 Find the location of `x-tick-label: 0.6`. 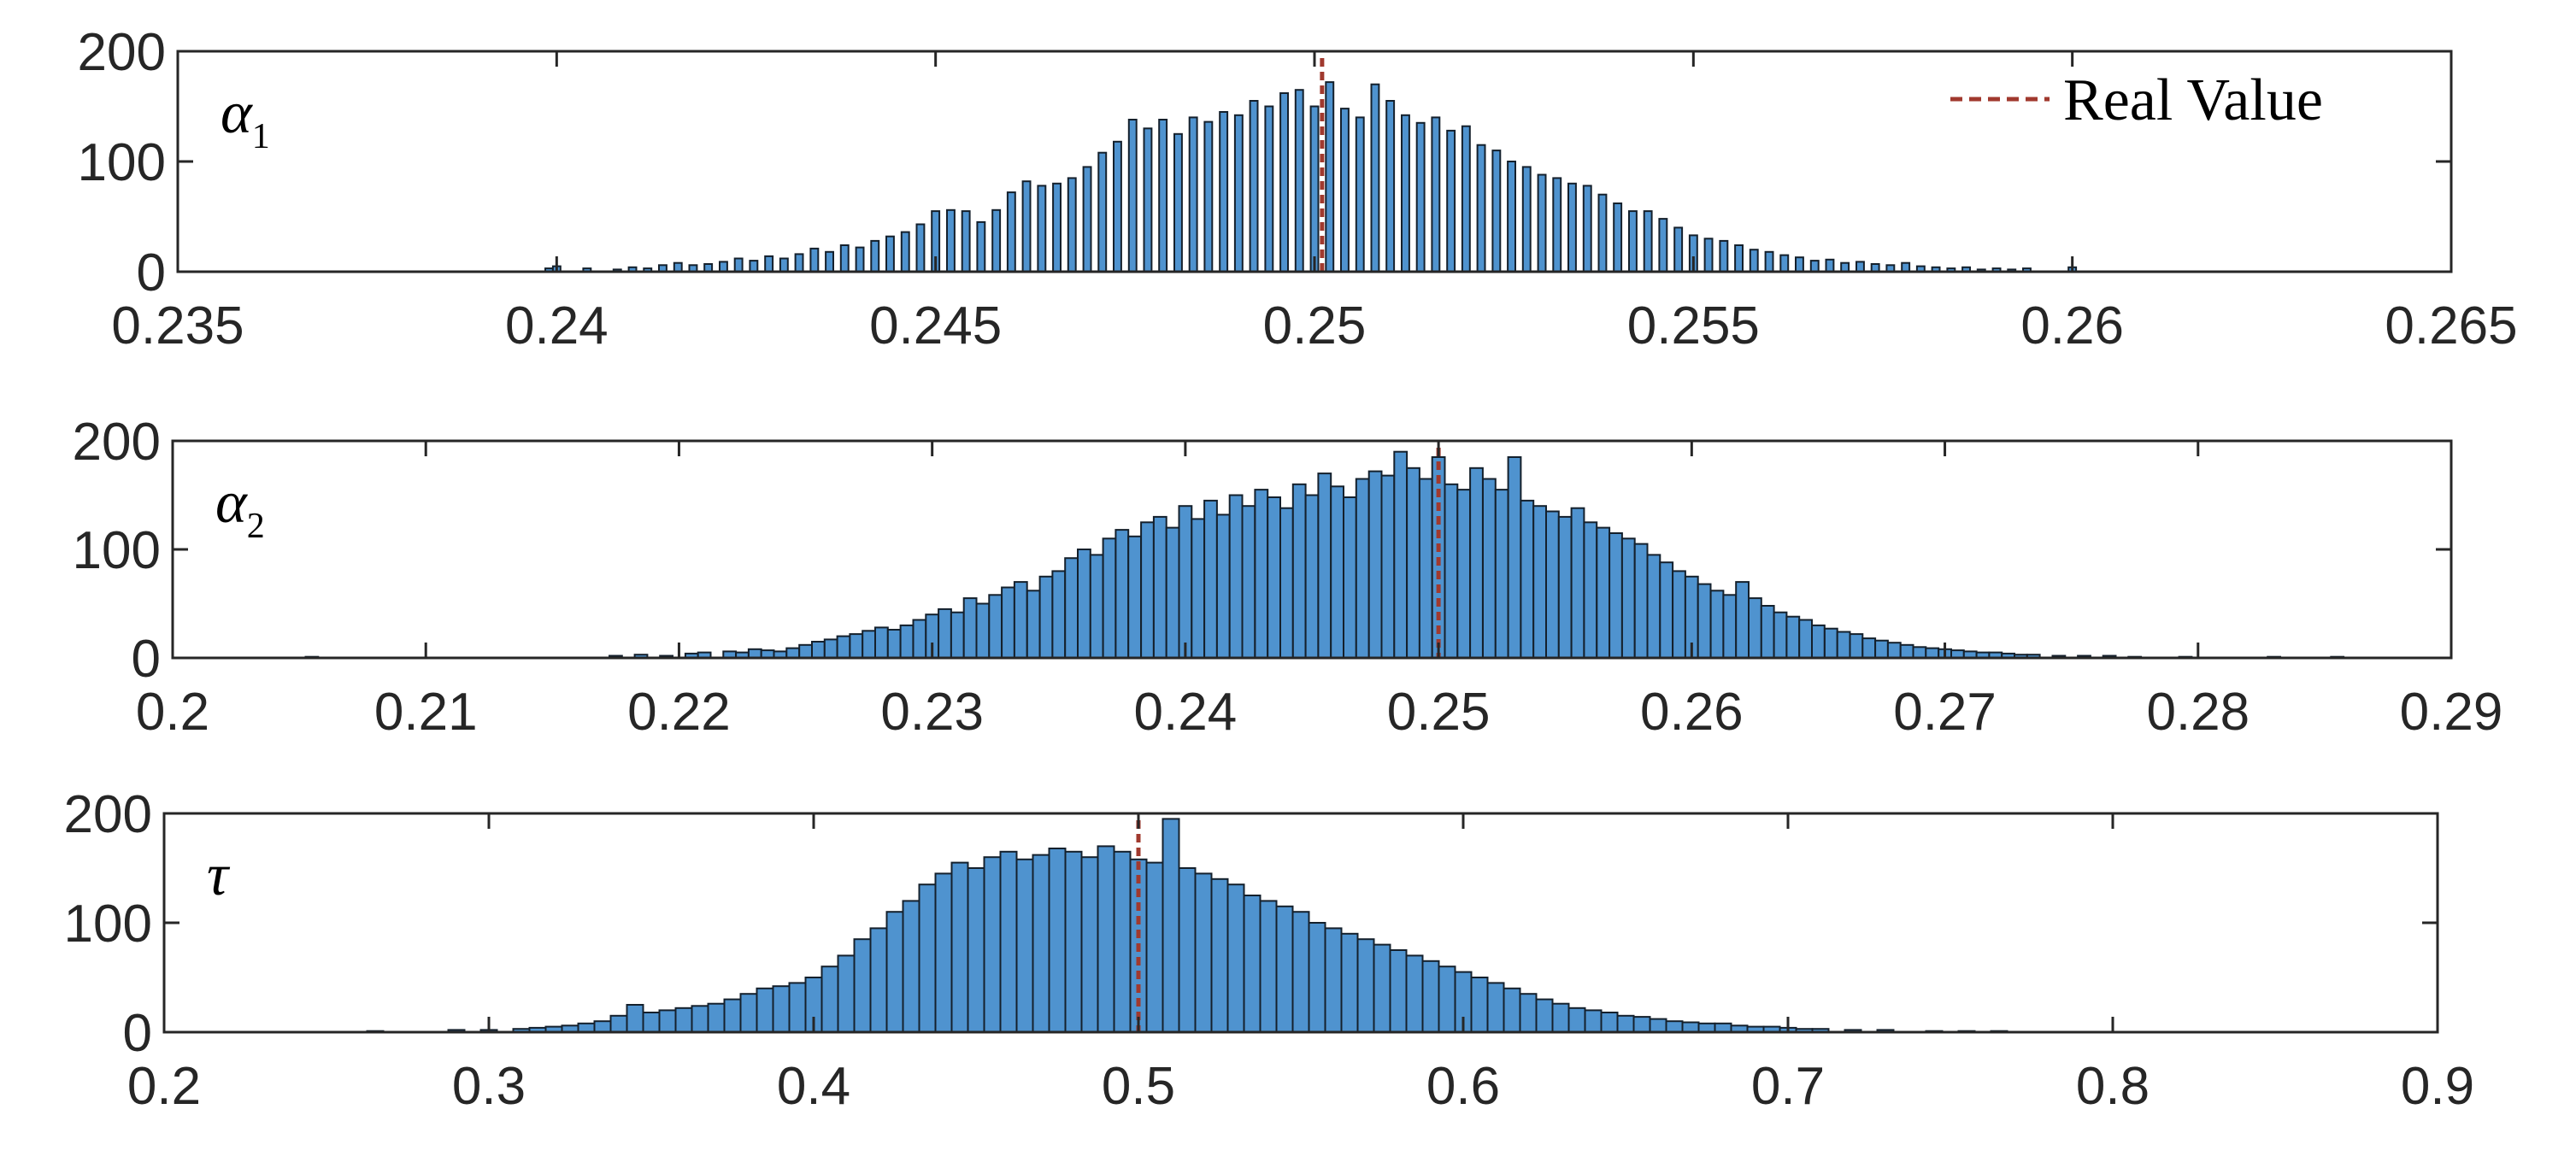

x-tick-label: 0.6 is located at coordinates (1463, 1087).